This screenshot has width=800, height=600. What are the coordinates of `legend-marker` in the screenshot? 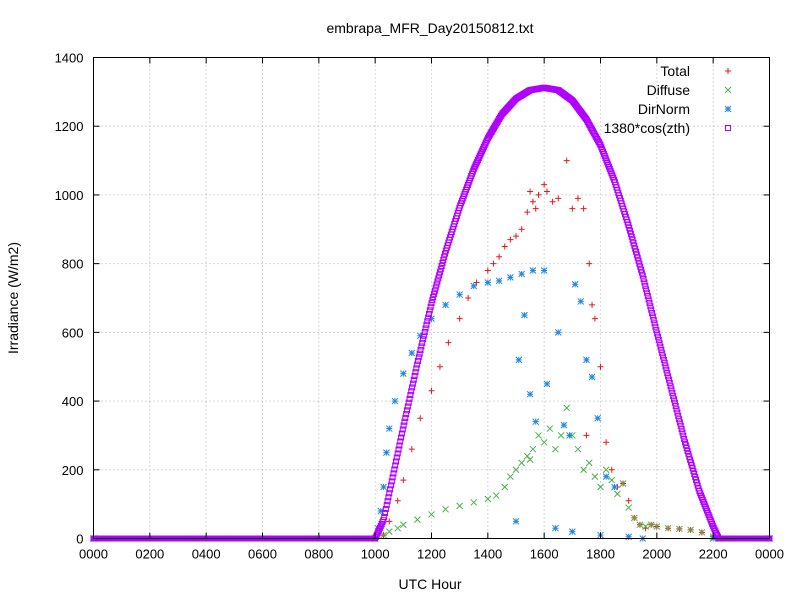 It's located at (728, 109).